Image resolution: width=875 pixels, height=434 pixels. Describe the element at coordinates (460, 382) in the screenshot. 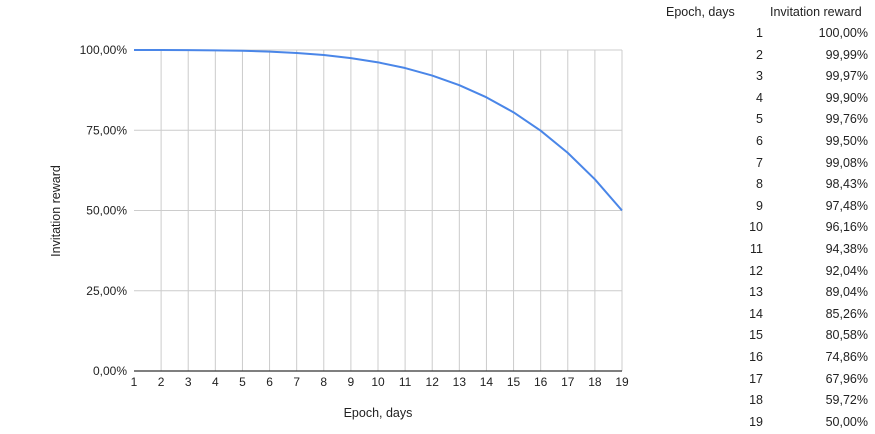

I see `x-tick-label: 13` at that location.